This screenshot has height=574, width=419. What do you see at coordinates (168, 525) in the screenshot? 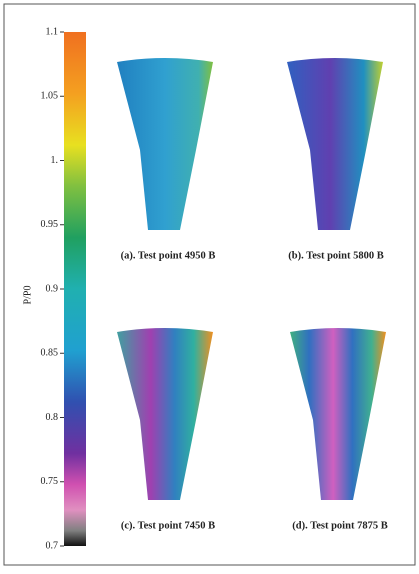
I see `caption: (c). Test point 7450 B` at bounding box center [168, 525].